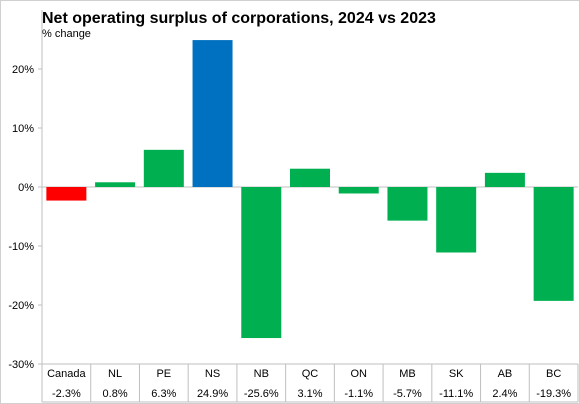 The height and width of the screenshot is (404, 580). Describe the element at coordinates (115, 184) in the screenshot. I see `bar-nl` at that location.